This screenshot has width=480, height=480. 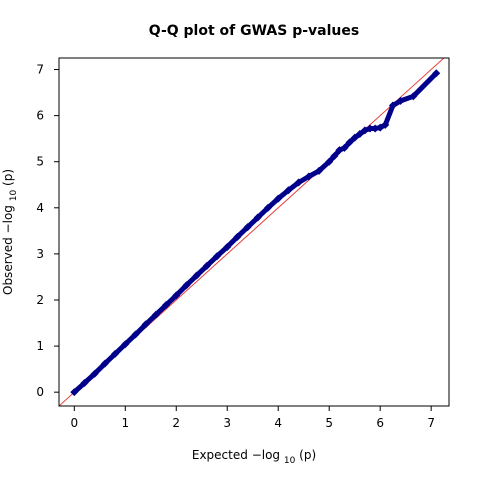 I want to click on y-tick-label: 1, so click(x=40, y=346).